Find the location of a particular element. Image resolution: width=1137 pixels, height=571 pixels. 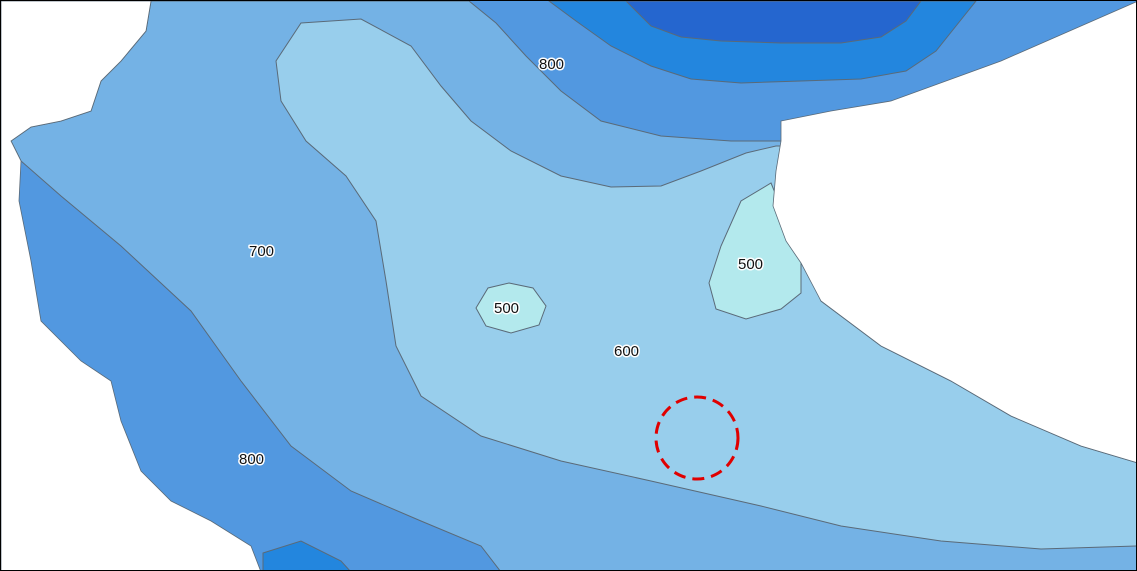

contour-label-600-center: 600 is located at coordinates (626, 351).